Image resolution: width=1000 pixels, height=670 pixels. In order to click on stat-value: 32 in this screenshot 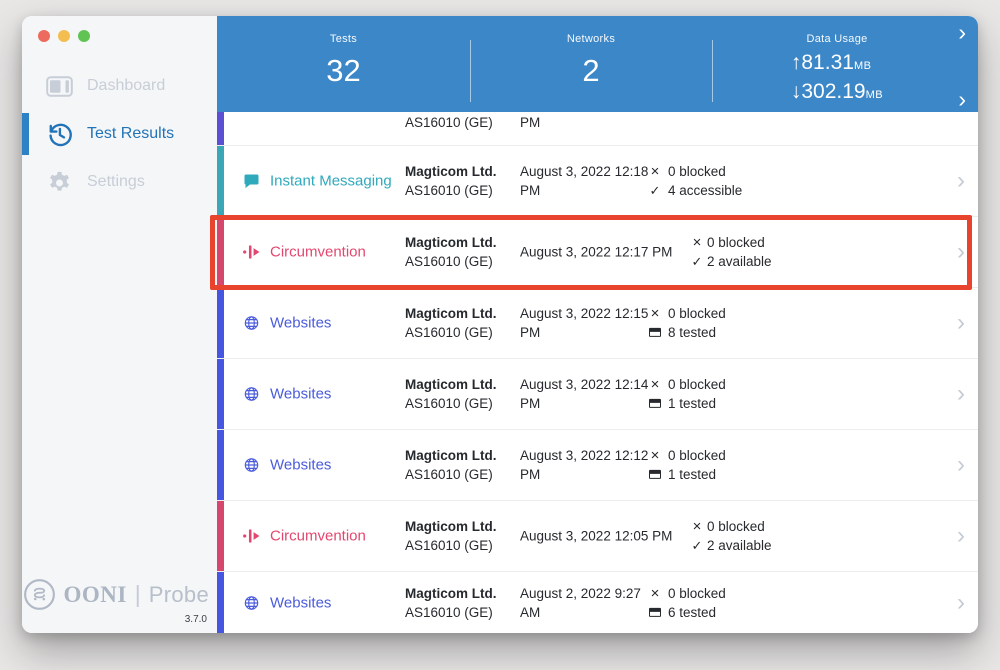, I will do `click(343, 70)`.